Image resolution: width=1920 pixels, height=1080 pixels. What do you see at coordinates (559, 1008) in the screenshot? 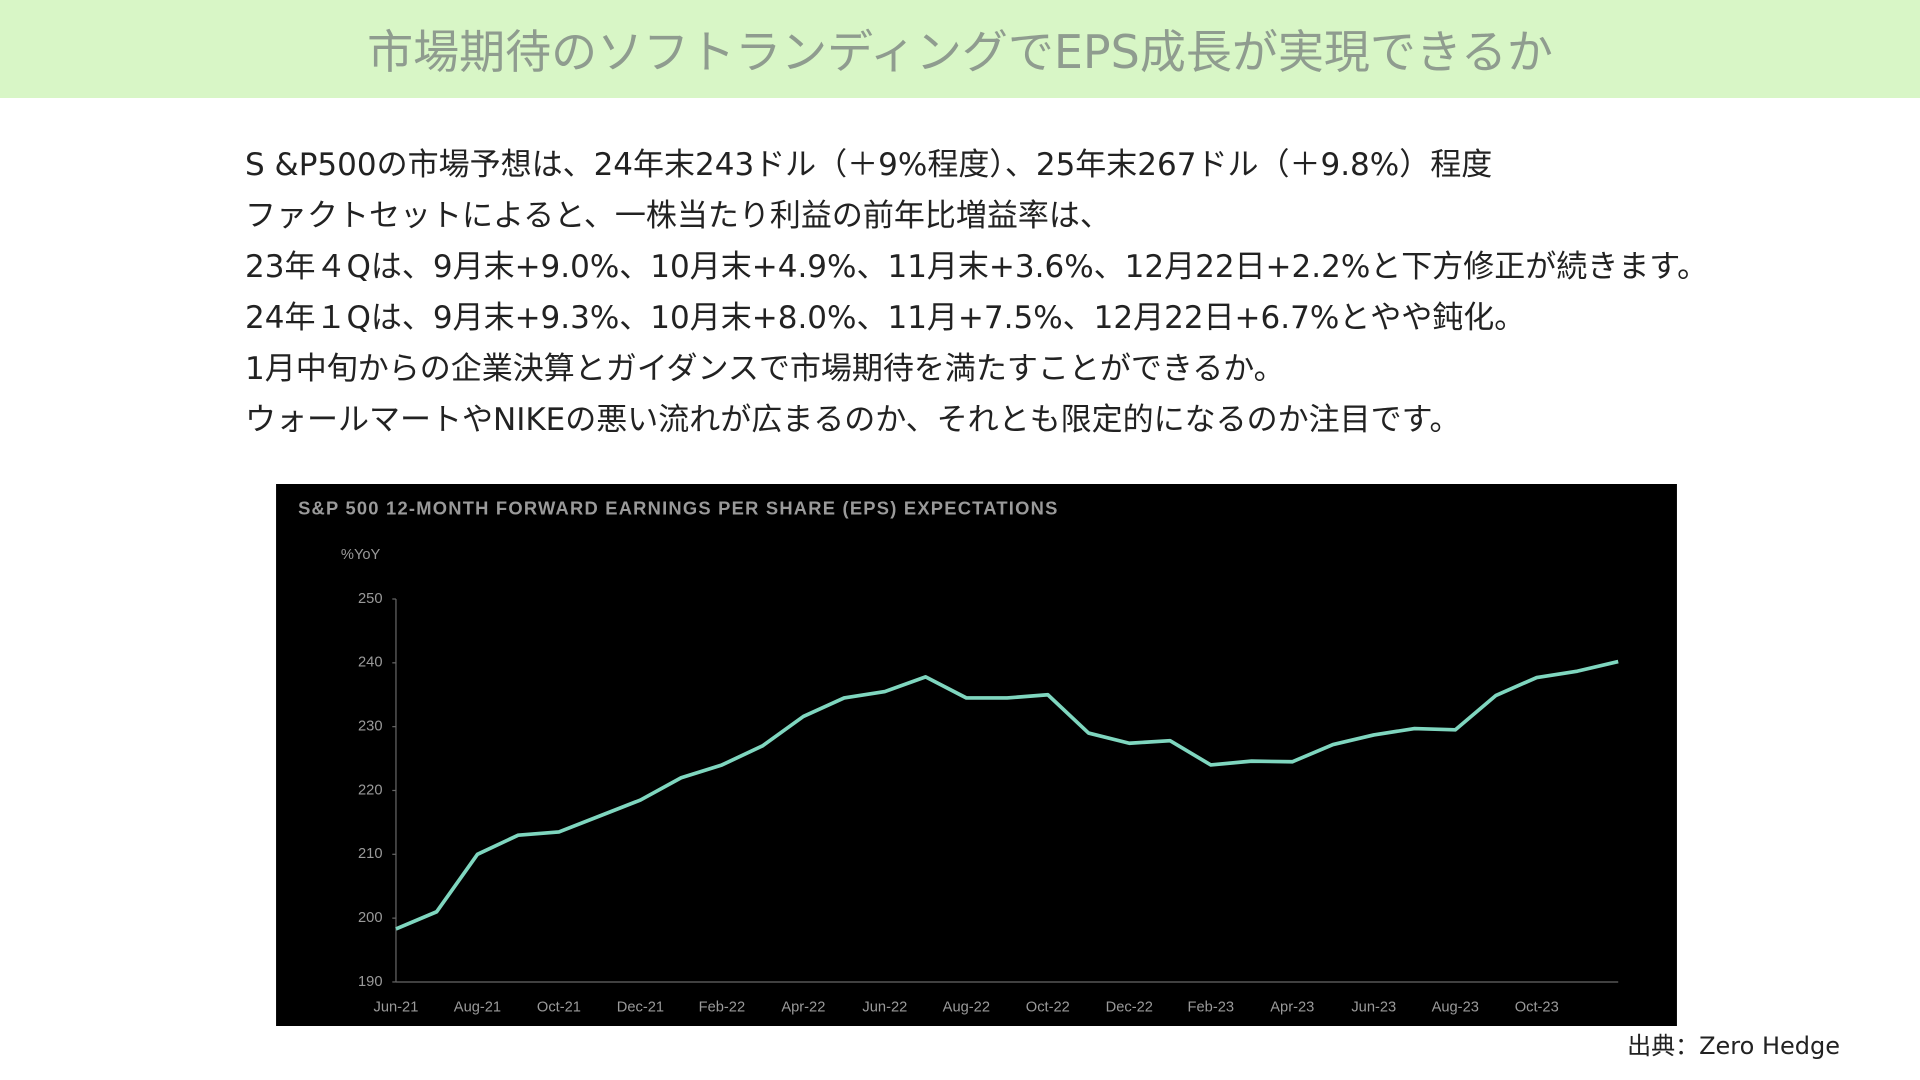
I see `x-tick-label: Oct-21` at bounding box center [559, 1008].